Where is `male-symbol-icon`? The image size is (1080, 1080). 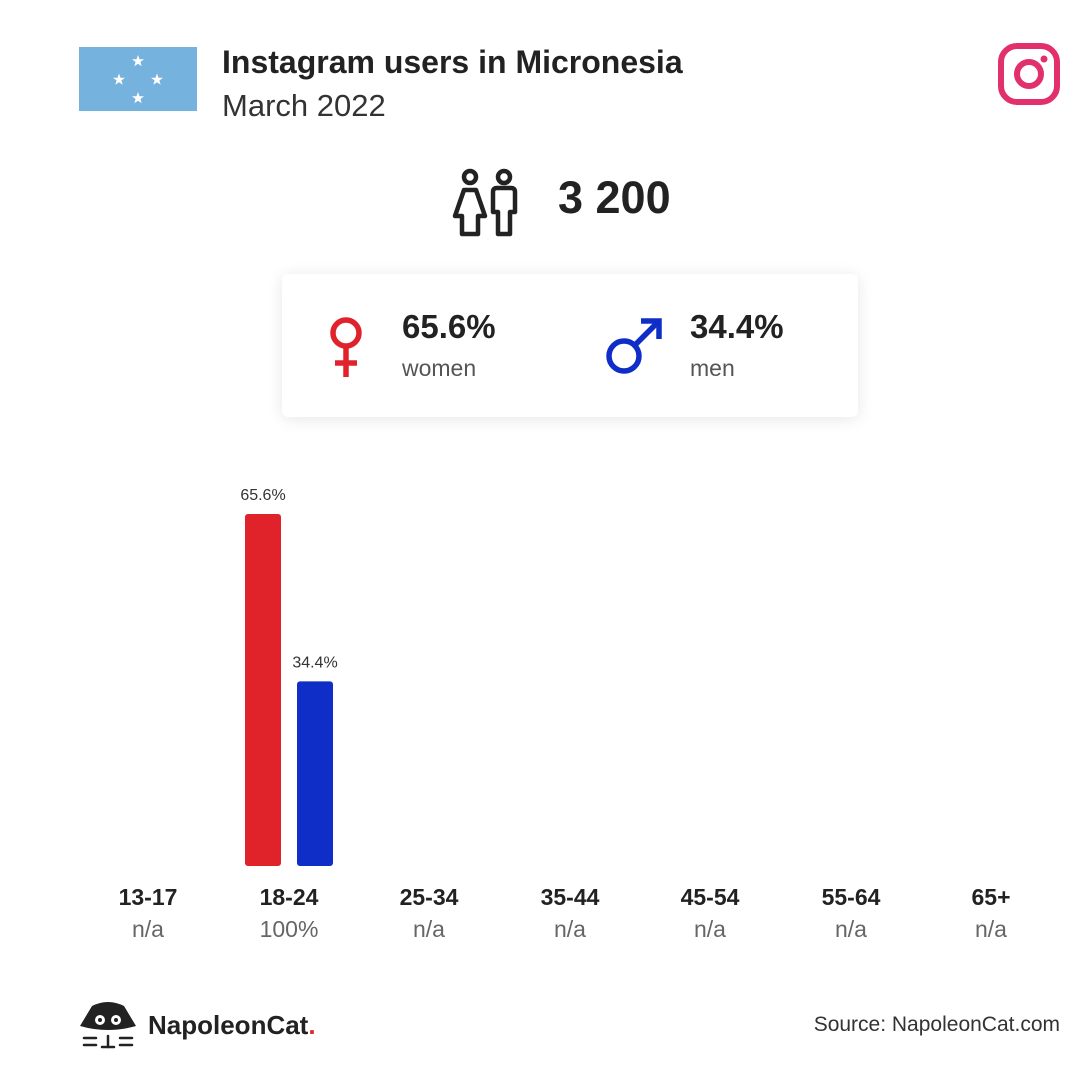
male-symbol-icon is located at coordinates (634, 346).